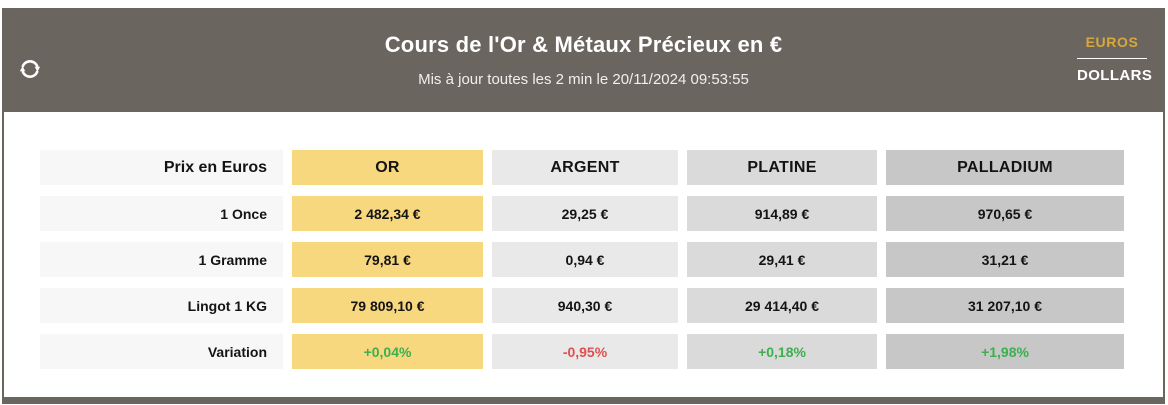 Image resolution: width=1168 pixels, height=405 pixels. Describe the element at coordinates (782, 305) in the screenshot. I see `price-platine-lingot: 29 414,40 €` at that location.